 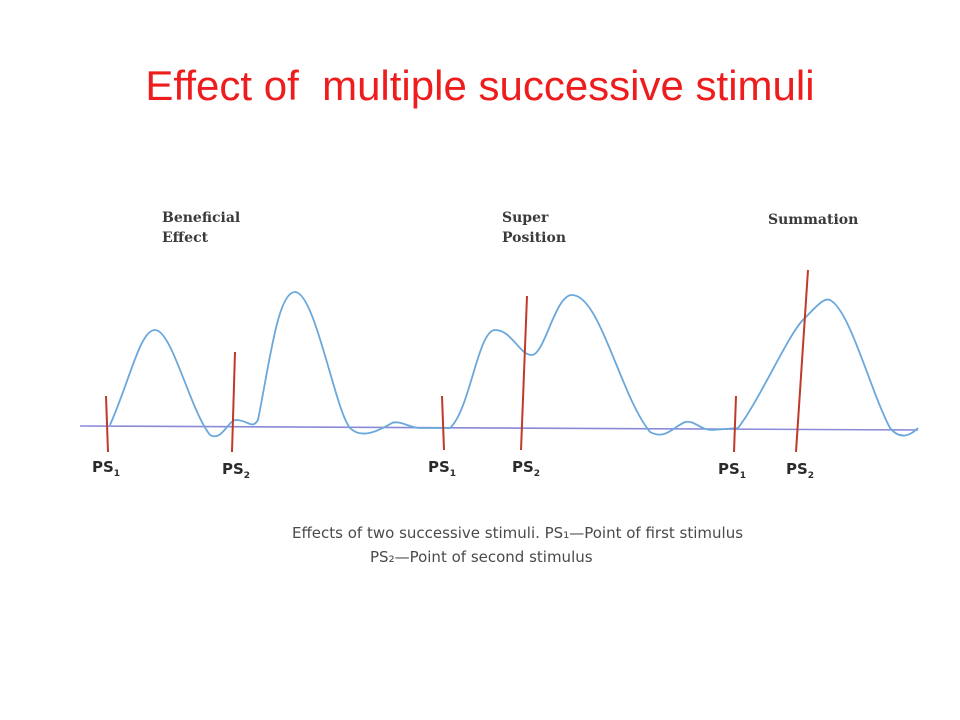 I want to click on panel-1-annotation: Beneficial Effect, so click(x=203, y=228).